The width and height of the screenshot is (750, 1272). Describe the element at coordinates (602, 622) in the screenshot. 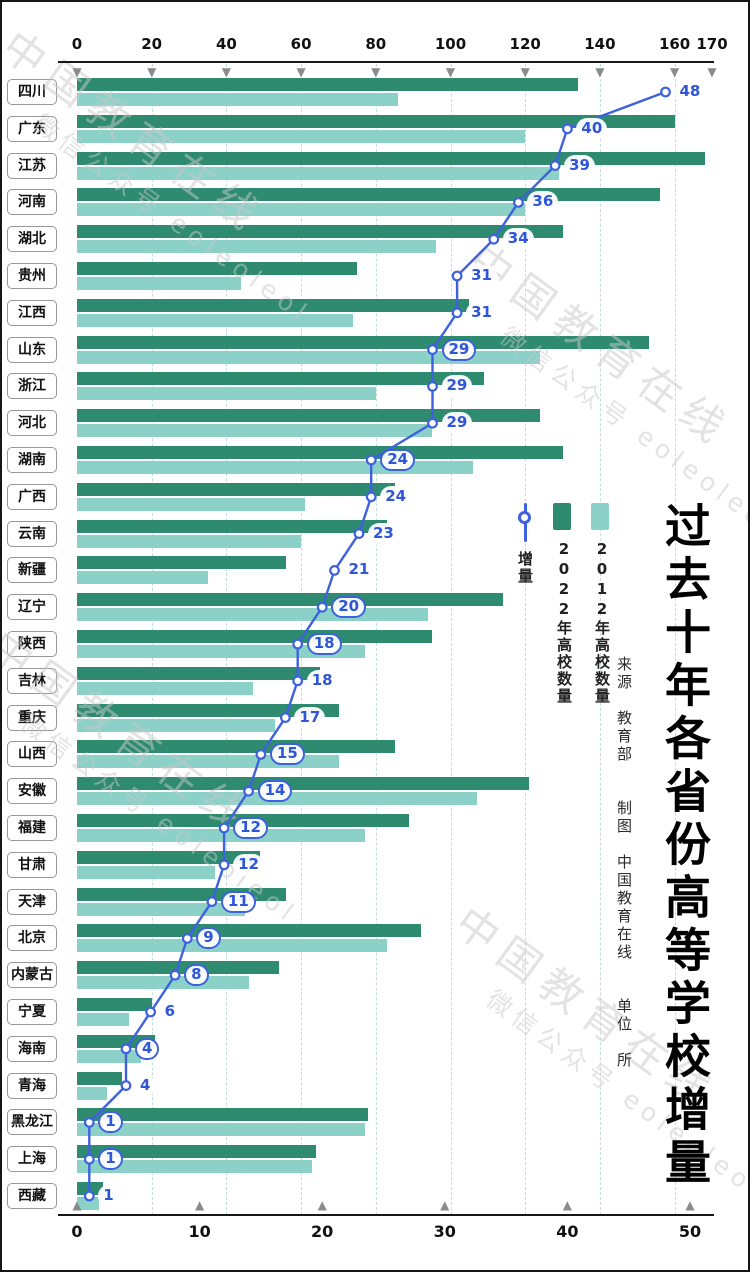

I see `legend-2012-label: 2012年高校数量` at that location.